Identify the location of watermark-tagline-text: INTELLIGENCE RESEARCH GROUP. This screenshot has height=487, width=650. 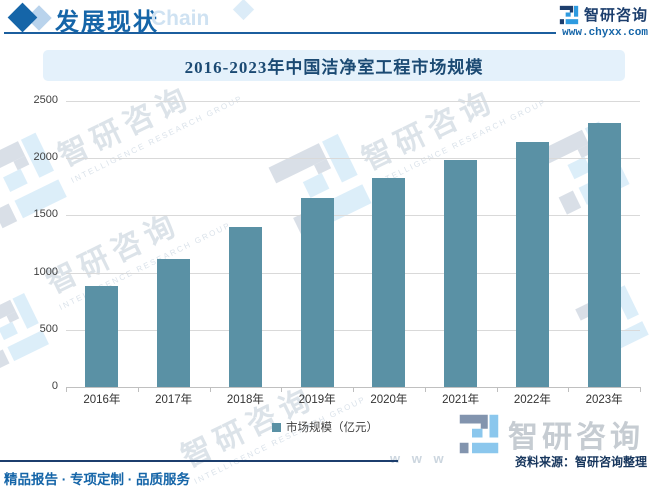
(280, 440).